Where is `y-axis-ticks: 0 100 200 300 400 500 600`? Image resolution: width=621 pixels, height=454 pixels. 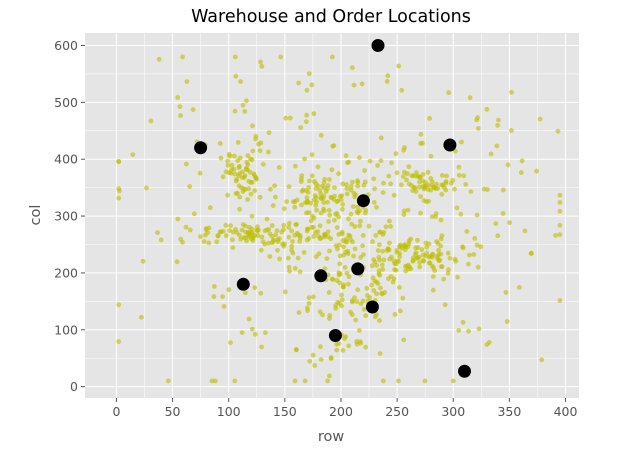
y-axis-ticks: 0 100 200 300 400 500 600 is located at coordinates (69, 216).